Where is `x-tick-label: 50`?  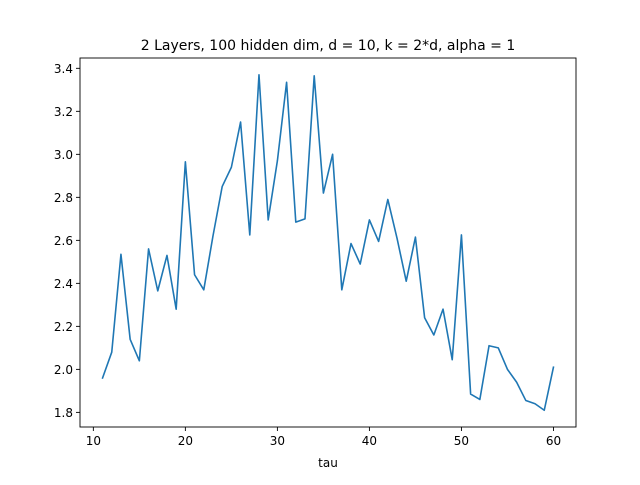 x-tick-label: 50 is located at coordinates (461, 441).